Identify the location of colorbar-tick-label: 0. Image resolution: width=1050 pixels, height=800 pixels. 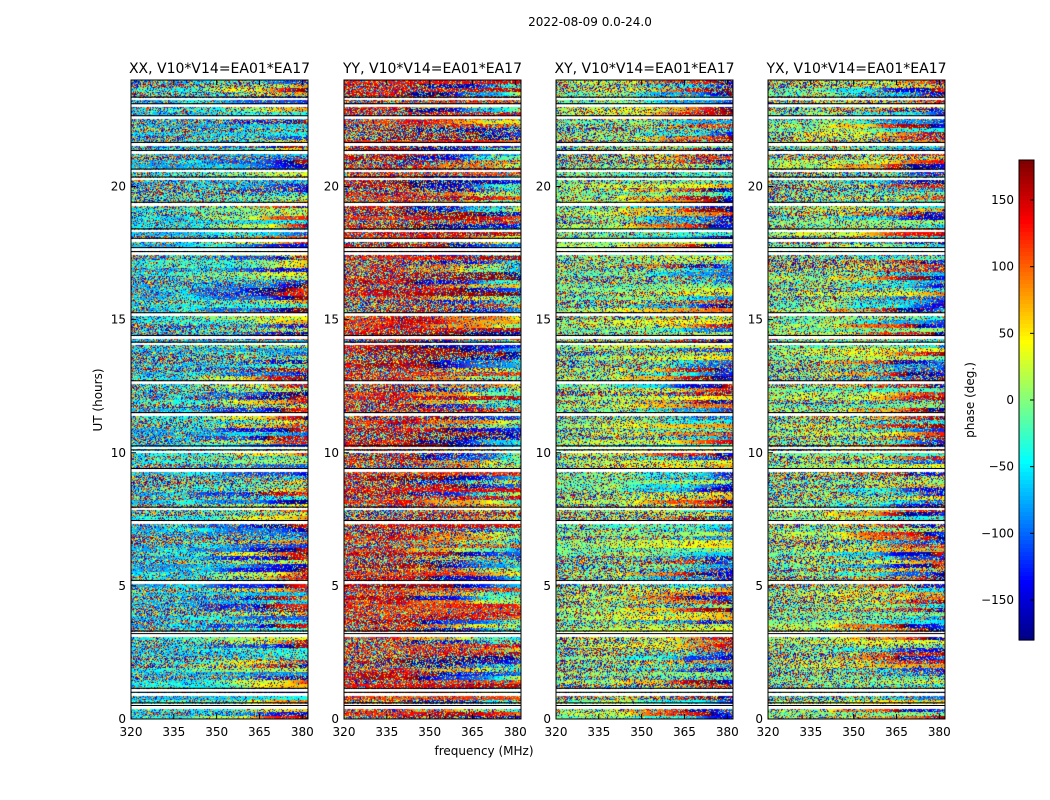
(1010, 400).